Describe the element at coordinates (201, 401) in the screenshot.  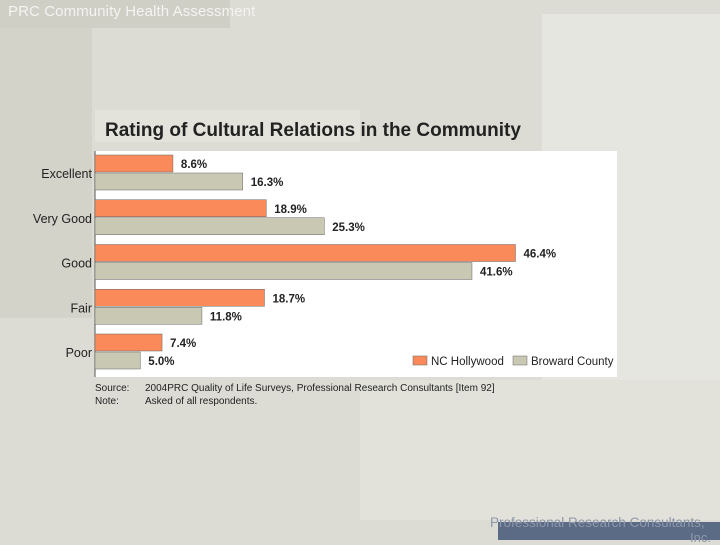
I see `note-text: Asked of all respondents.` at that location.